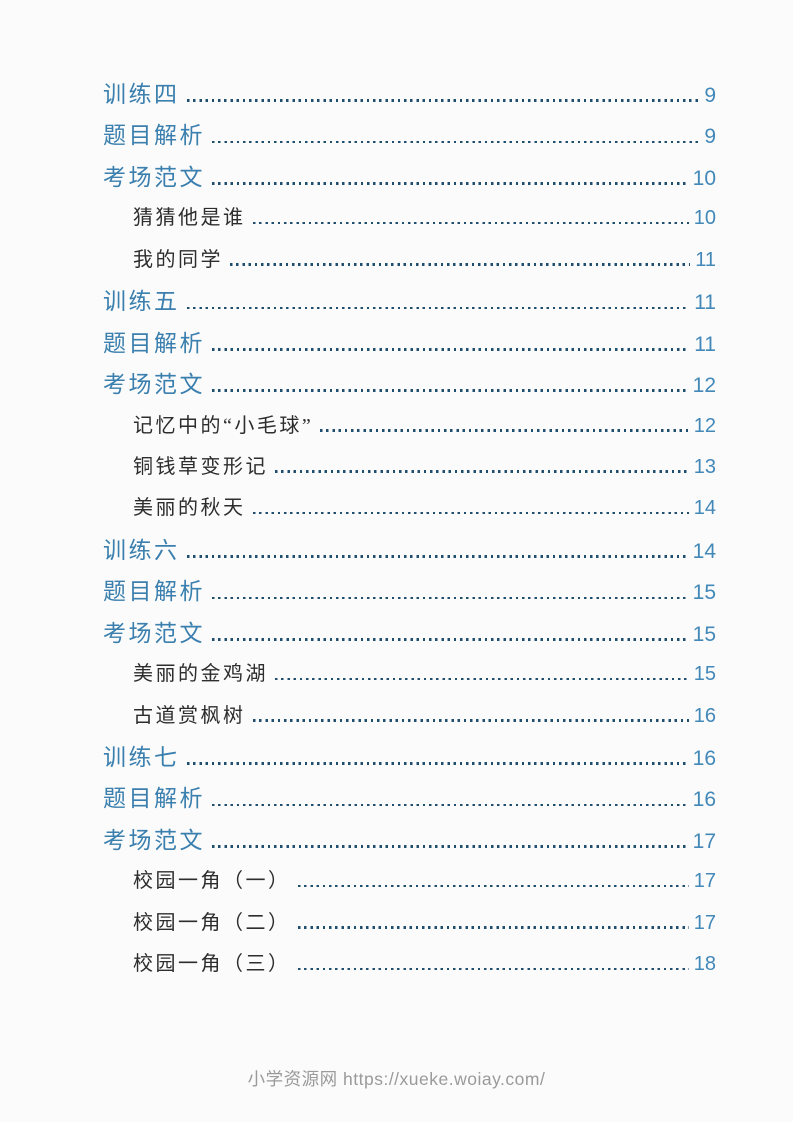  What do you see at coordinates (409, 94) in the screenshot?
I see `toc-entry: 训练四 9` at bounding box center [409, 94].